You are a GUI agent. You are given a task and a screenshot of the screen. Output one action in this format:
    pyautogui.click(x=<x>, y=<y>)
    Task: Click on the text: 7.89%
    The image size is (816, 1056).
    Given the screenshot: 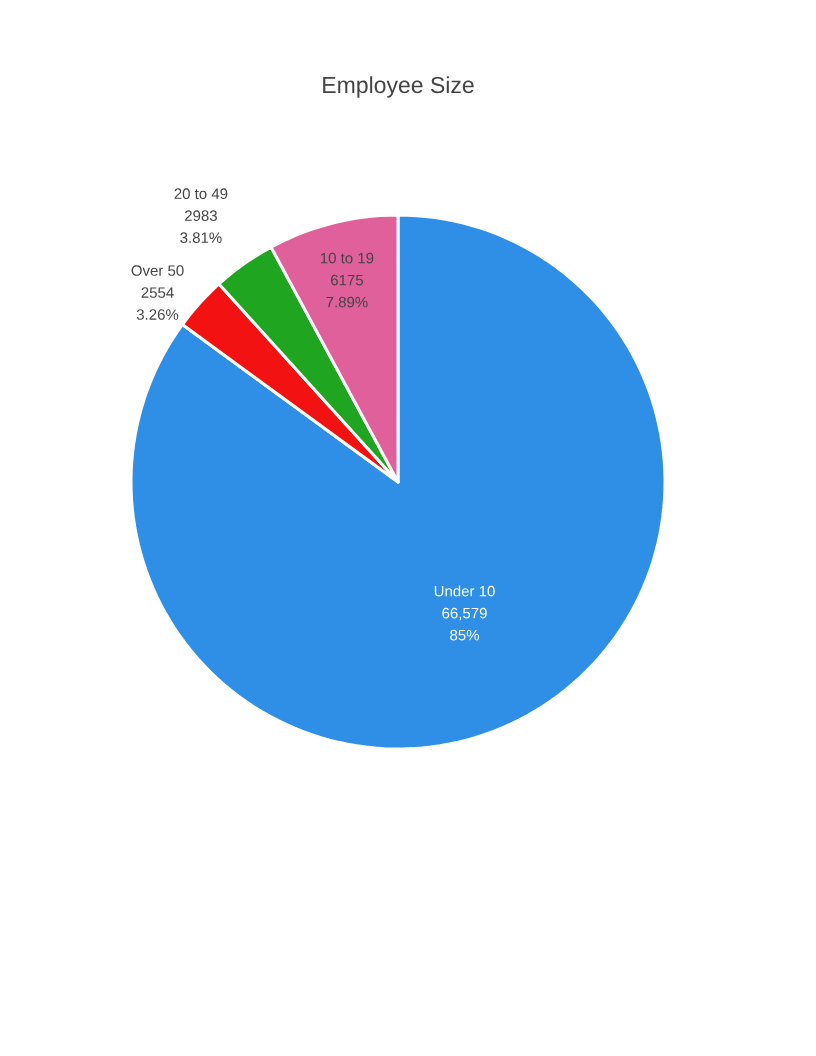 What is the action you would take?
    pyautogui.click(x=347, y=302)
    